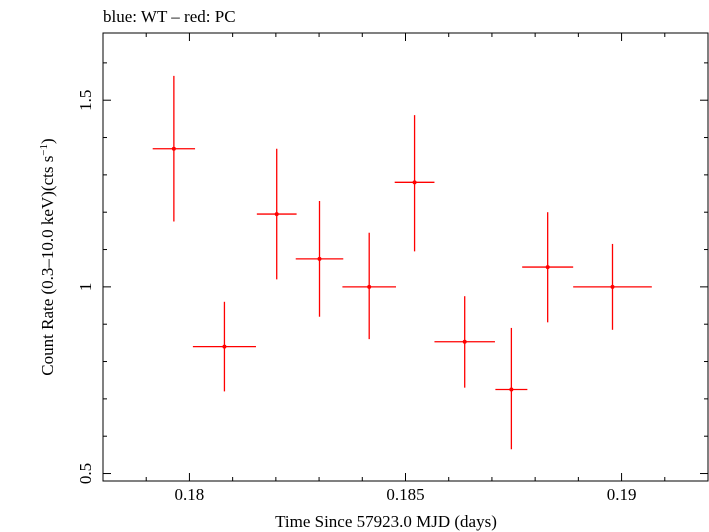  I want to click on x-tick-label-1: 0.185, so click(405, 494).